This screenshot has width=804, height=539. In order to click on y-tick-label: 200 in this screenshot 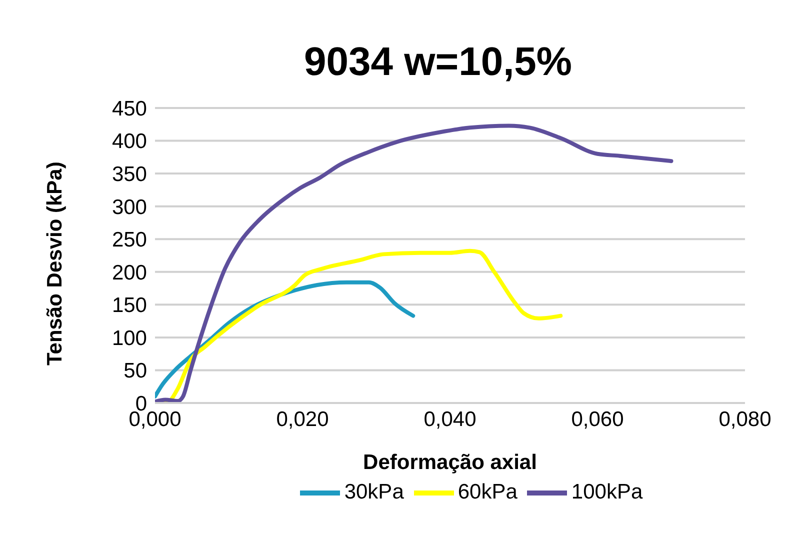, I will do `click(129, 272)`.